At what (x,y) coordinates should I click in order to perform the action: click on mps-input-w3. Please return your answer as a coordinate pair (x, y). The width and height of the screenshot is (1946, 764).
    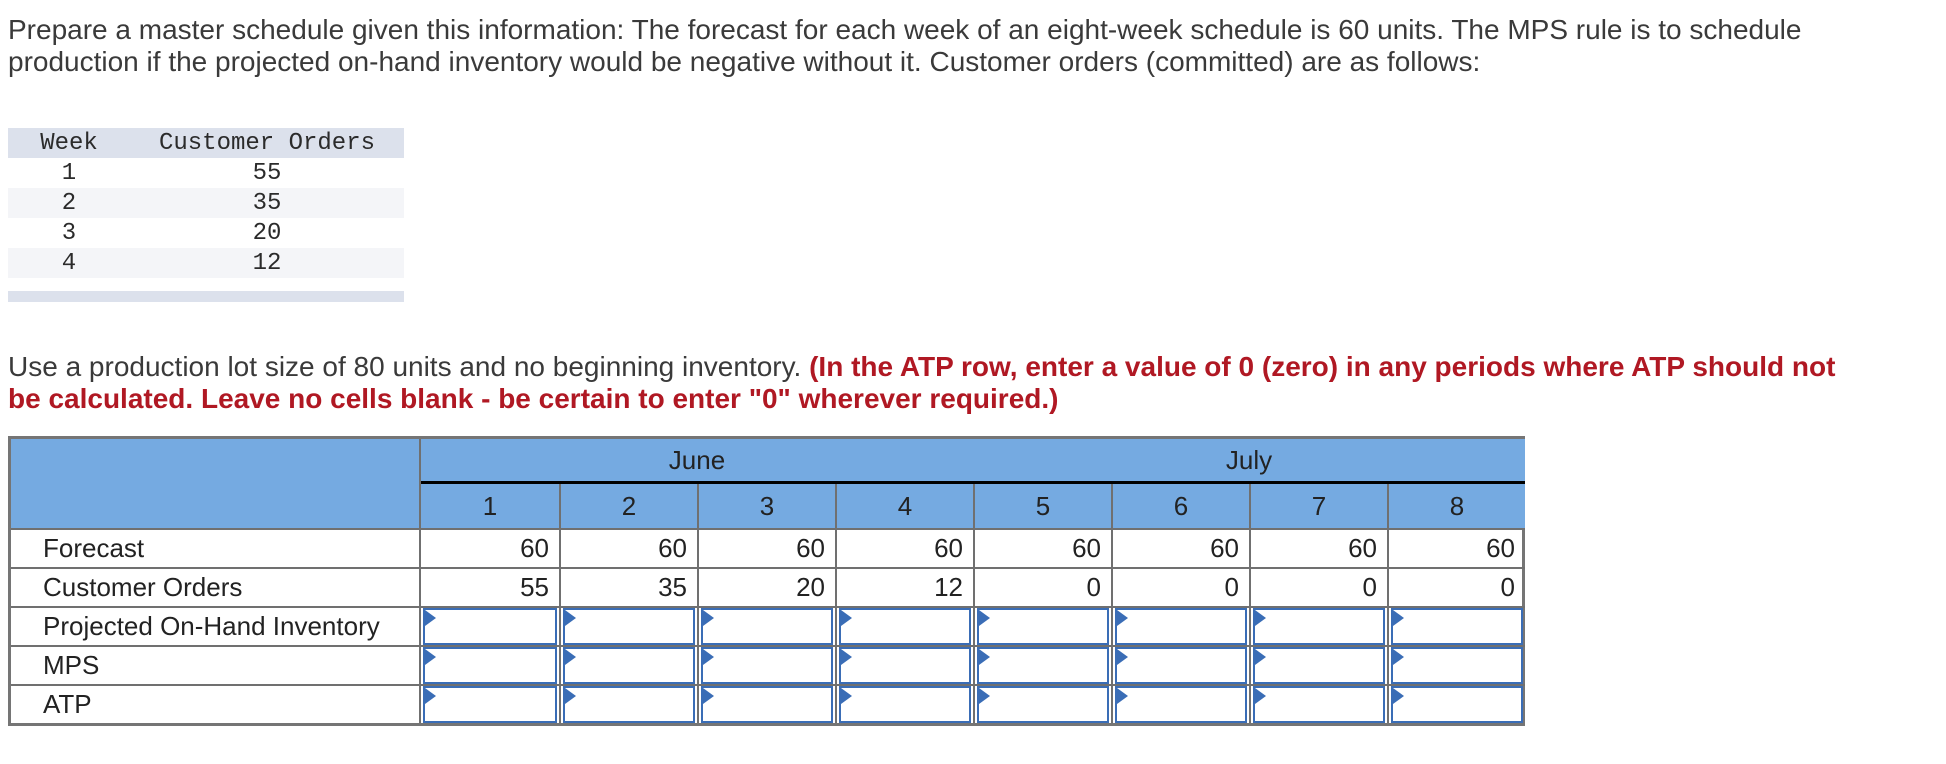
    Looking at the image, I should click on (767, 665).